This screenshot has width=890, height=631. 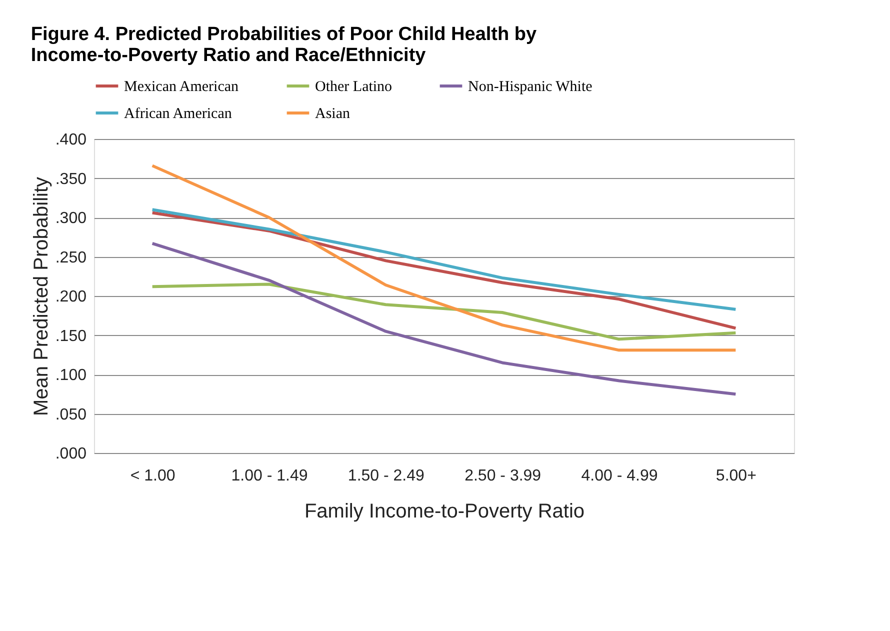 I want to click on legend-label: Non-Hispanic White, so click(x=530, y=87).